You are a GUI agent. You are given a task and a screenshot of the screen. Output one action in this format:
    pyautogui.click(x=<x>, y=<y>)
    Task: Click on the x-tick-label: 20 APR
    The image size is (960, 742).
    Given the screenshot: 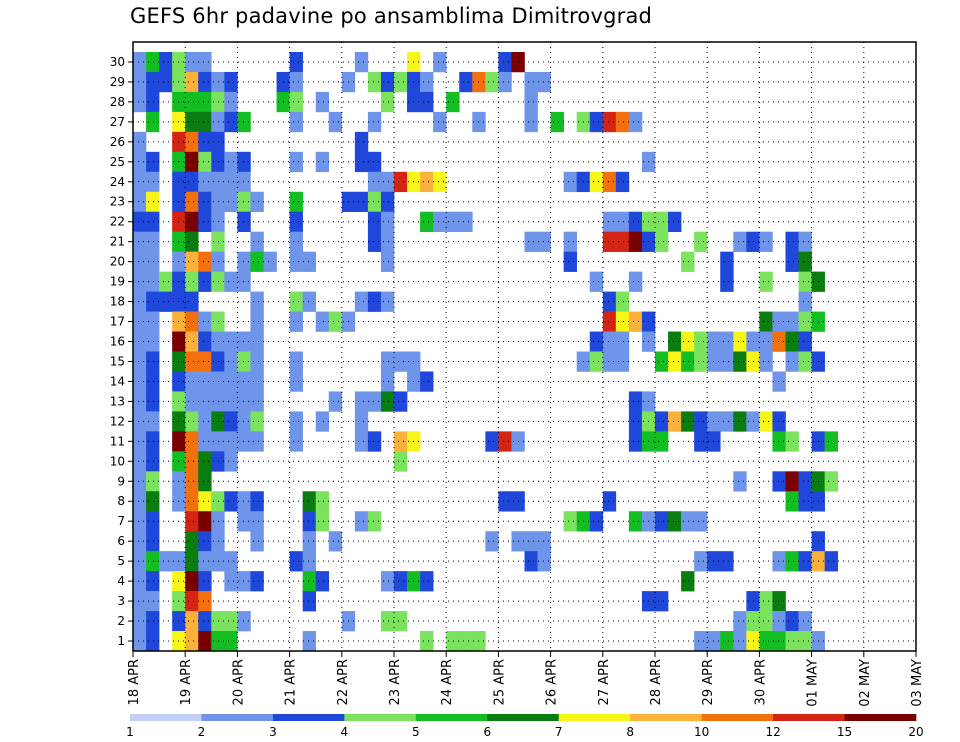 What is the action you would take?
    pyautogui.click(x=238, y=682)
    